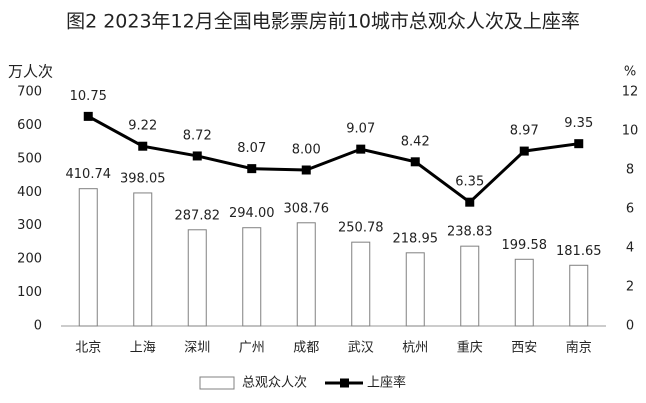 This screenshot has width=646, height=403. What do you see at coordinates (524, 348) in the screenshot?
I see `x-tick-label: 西安` at bounding box center [524, 348].